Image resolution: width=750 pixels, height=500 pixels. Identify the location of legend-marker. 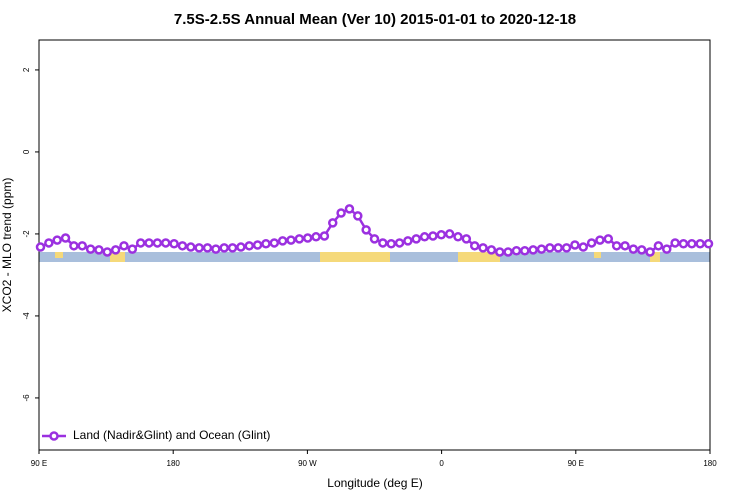
(54, 436).